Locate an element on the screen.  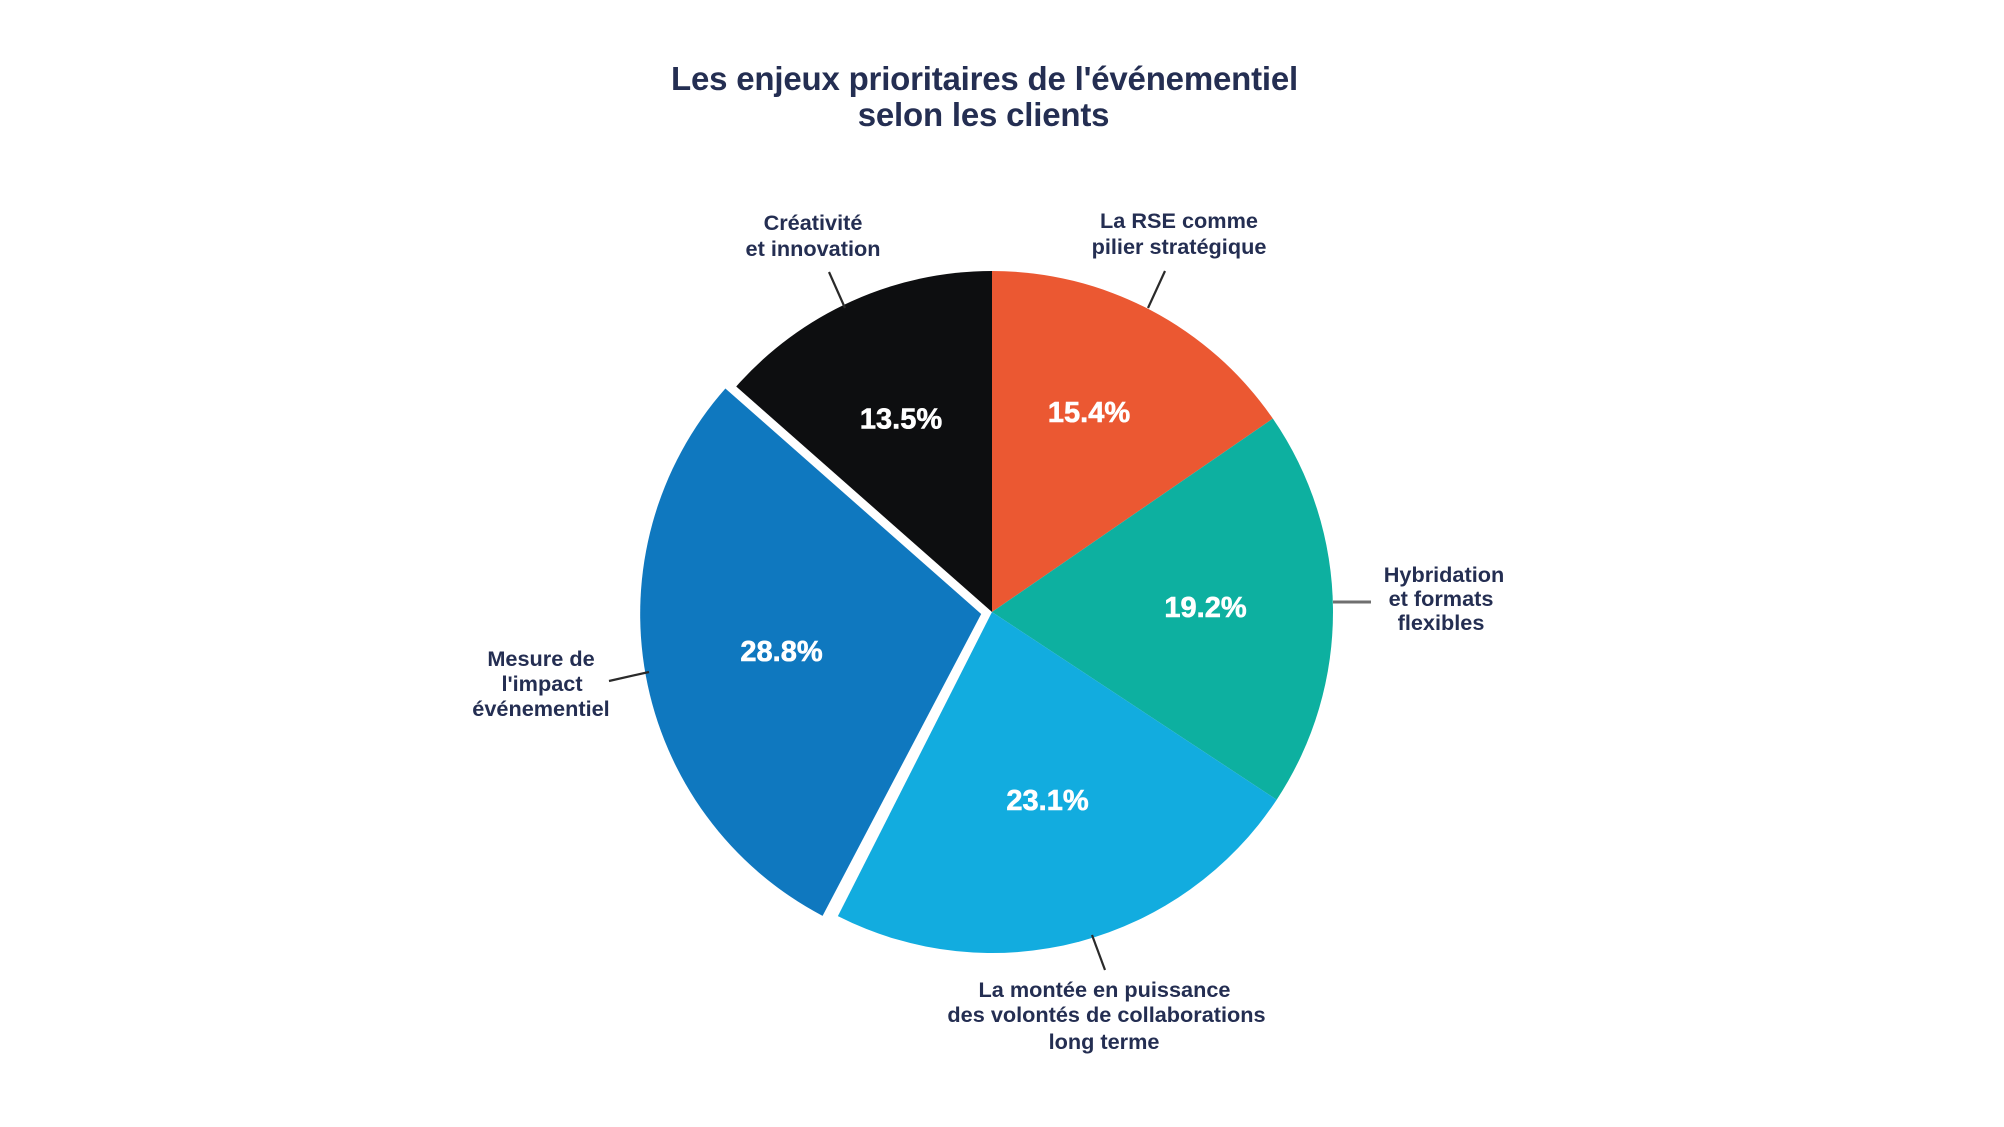
svg-text: et formats is located at coordinates (1441, 598).